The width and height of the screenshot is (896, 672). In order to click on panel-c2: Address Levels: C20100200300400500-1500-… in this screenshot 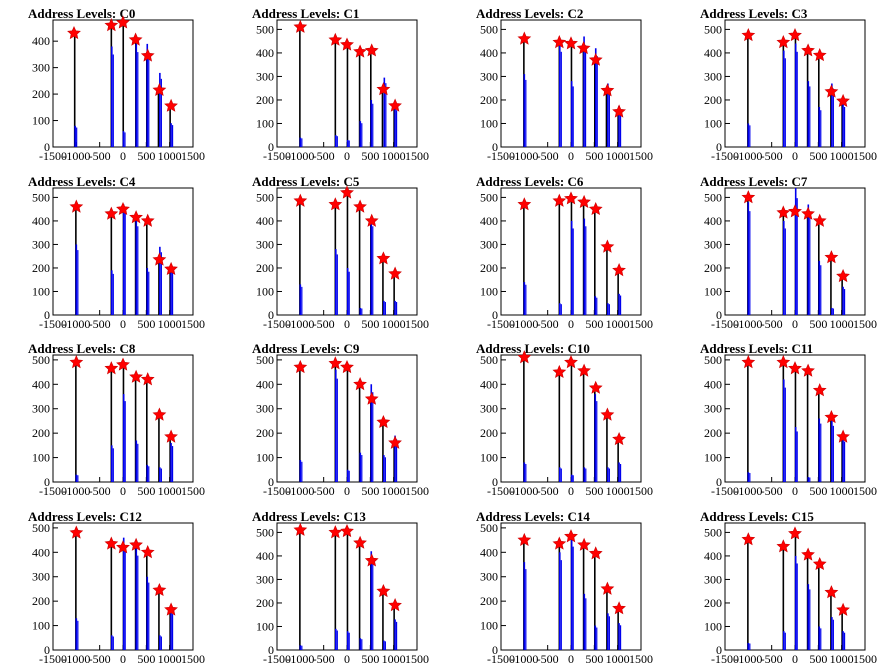, I will do `click(564, 84)`.